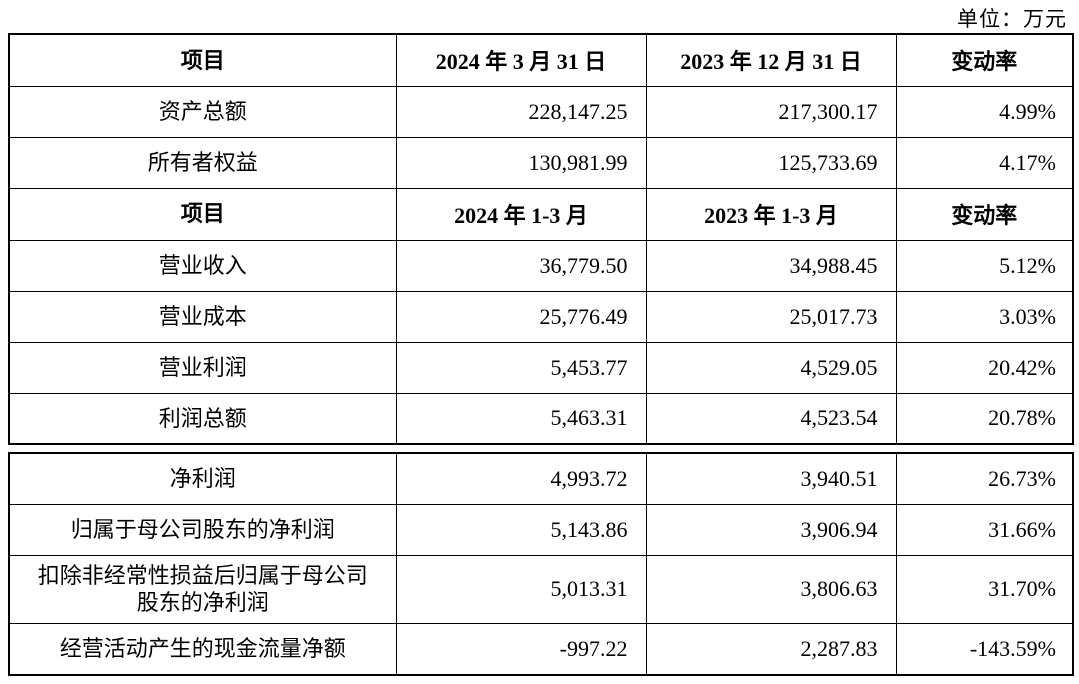 The height and width of the screenshot is (684, 1079). Describe the element at coordinates (984, 316) in the screenshot. I see `change-rate-cell: 3.03%` at that location.